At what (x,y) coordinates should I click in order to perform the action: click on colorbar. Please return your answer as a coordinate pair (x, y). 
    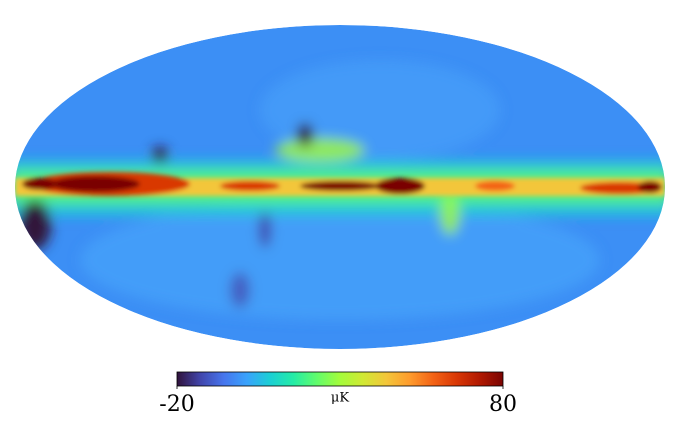
    Looking at the image, I should click on (340, 379).